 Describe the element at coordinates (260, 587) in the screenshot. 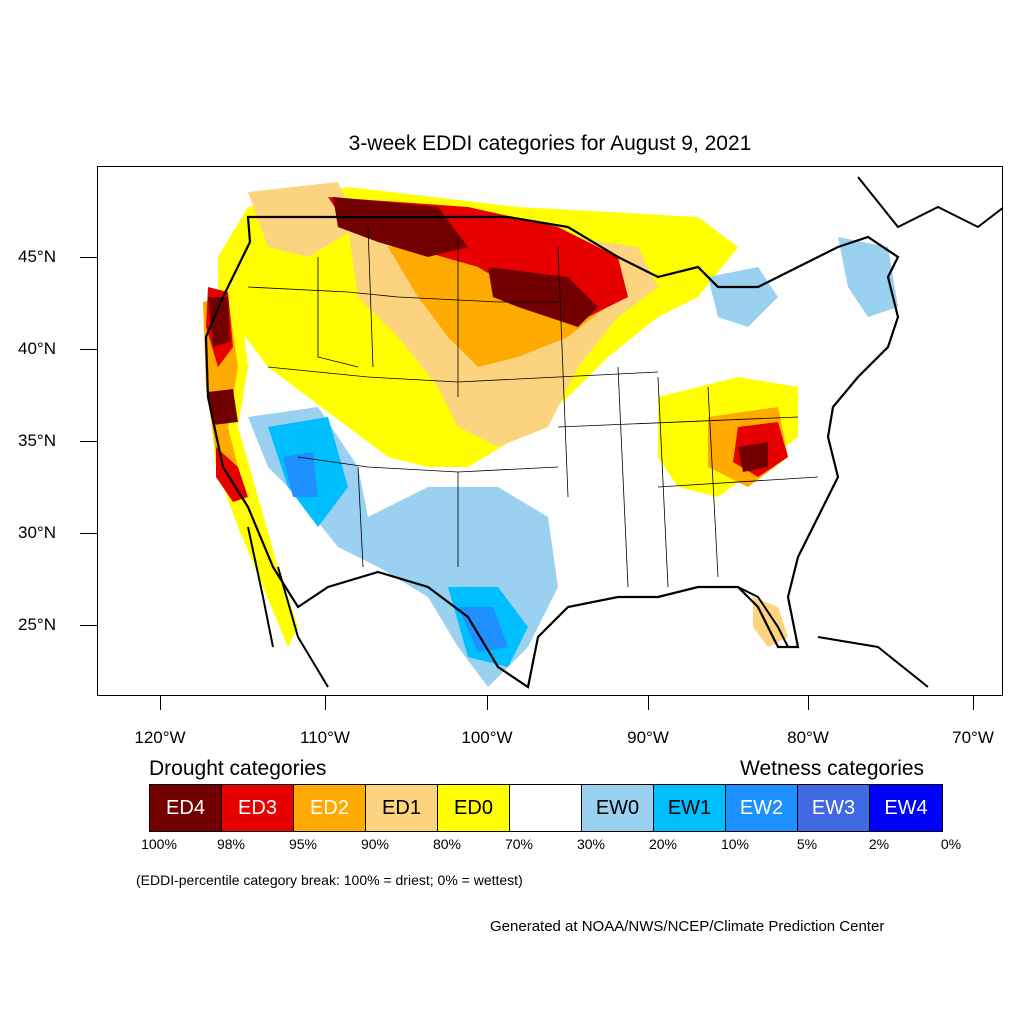

I see `baja-coast` at that location.